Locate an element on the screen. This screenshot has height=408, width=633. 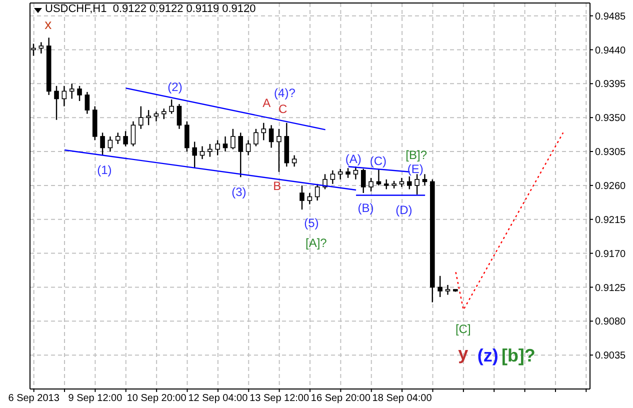
annotation: A is located at coordinates (266, 103).